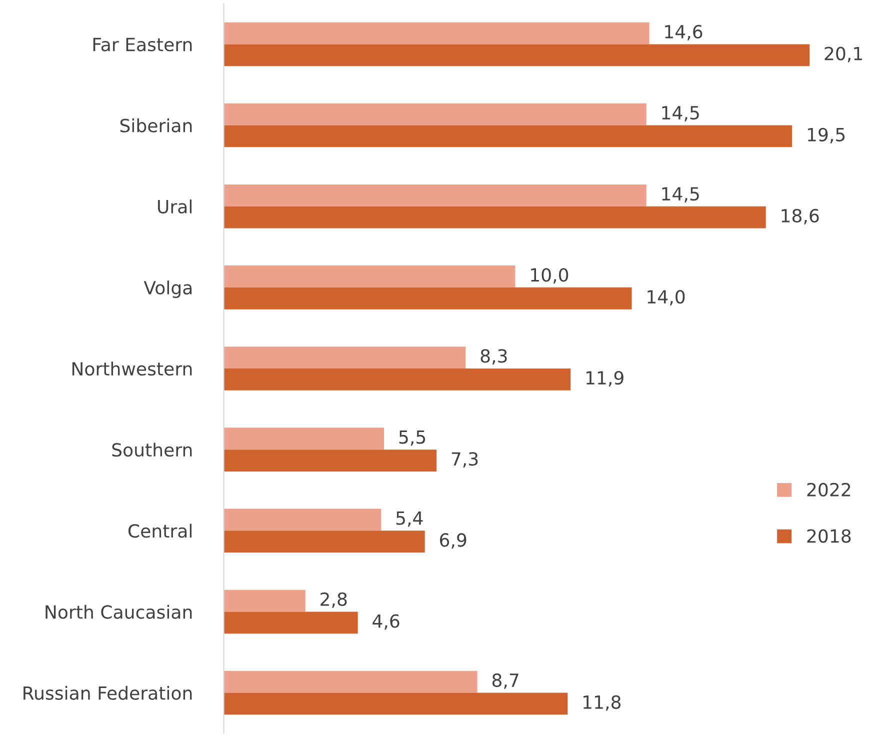 This screenshot has width=895, height=737. What do you see at coordinates (602, 703) in the screenshot?
I see `data-label: 11,8` at bounding box center [602, 703].